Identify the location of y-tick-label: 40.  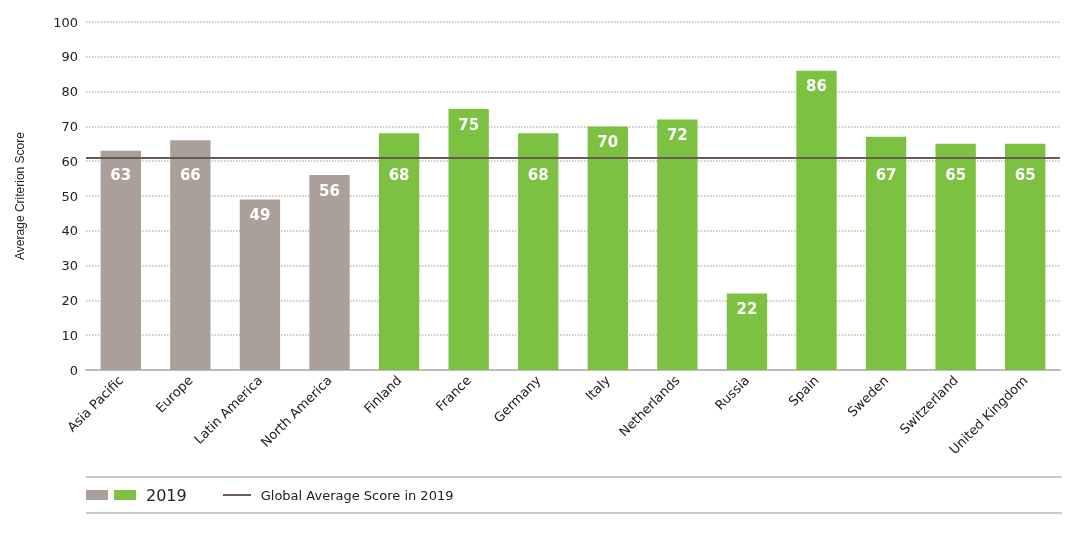
(69, 231).